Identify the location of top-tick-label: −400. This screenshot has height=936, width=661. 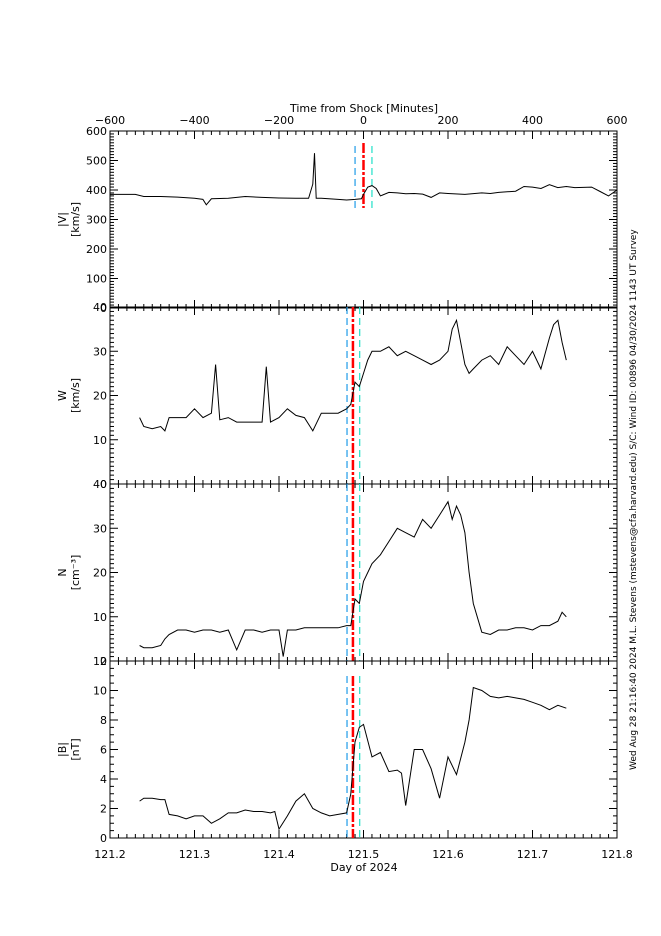
(194, 120).